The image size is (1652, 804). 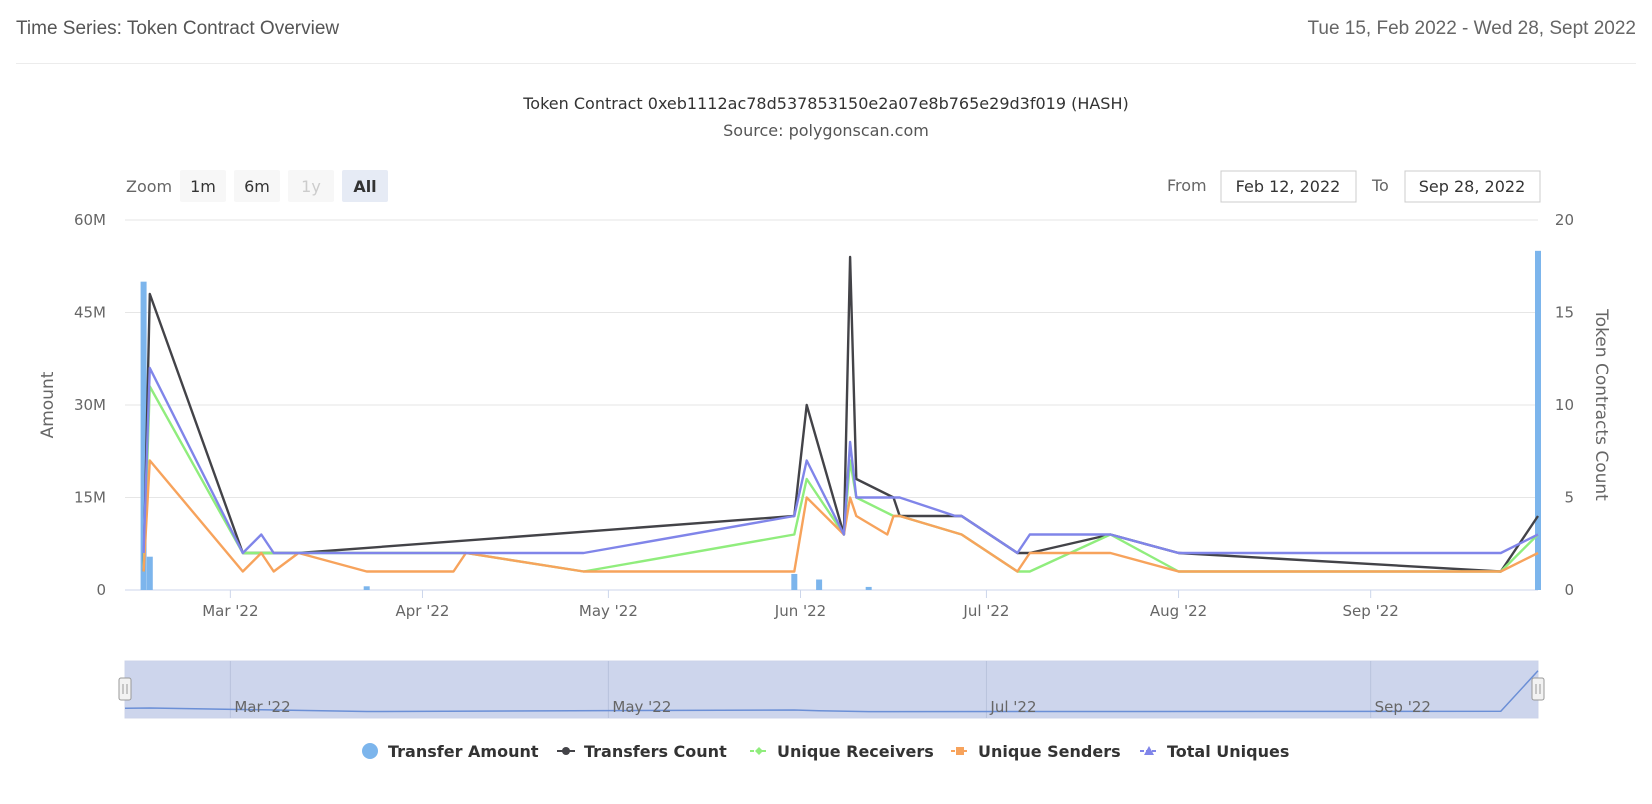 I want to click on navigator-mask, so click(x=831, y=689).